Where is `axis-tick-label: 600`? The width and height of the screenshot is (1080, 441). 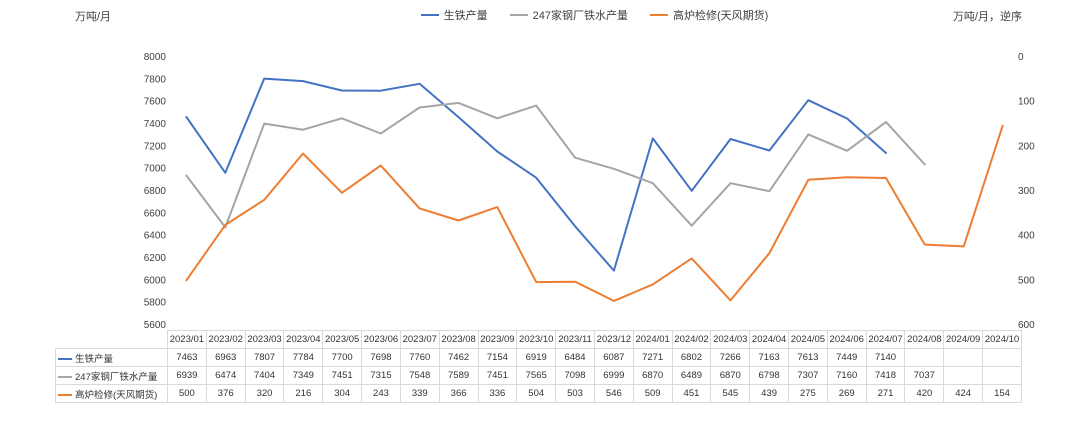
axis-tick-label: 600 is located at coordinates (1026, 325).